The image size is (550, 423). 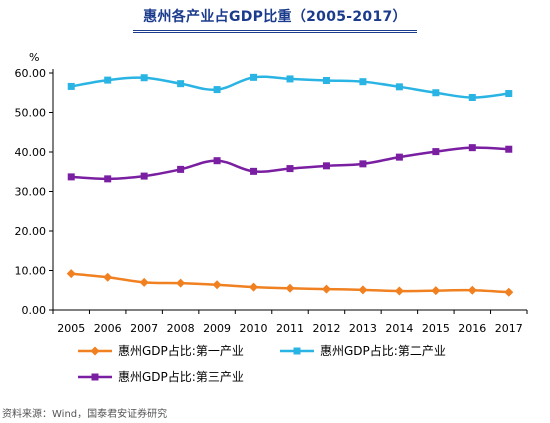 I want to click on y-axis-unit-label: %, so click(x=34, y=57).